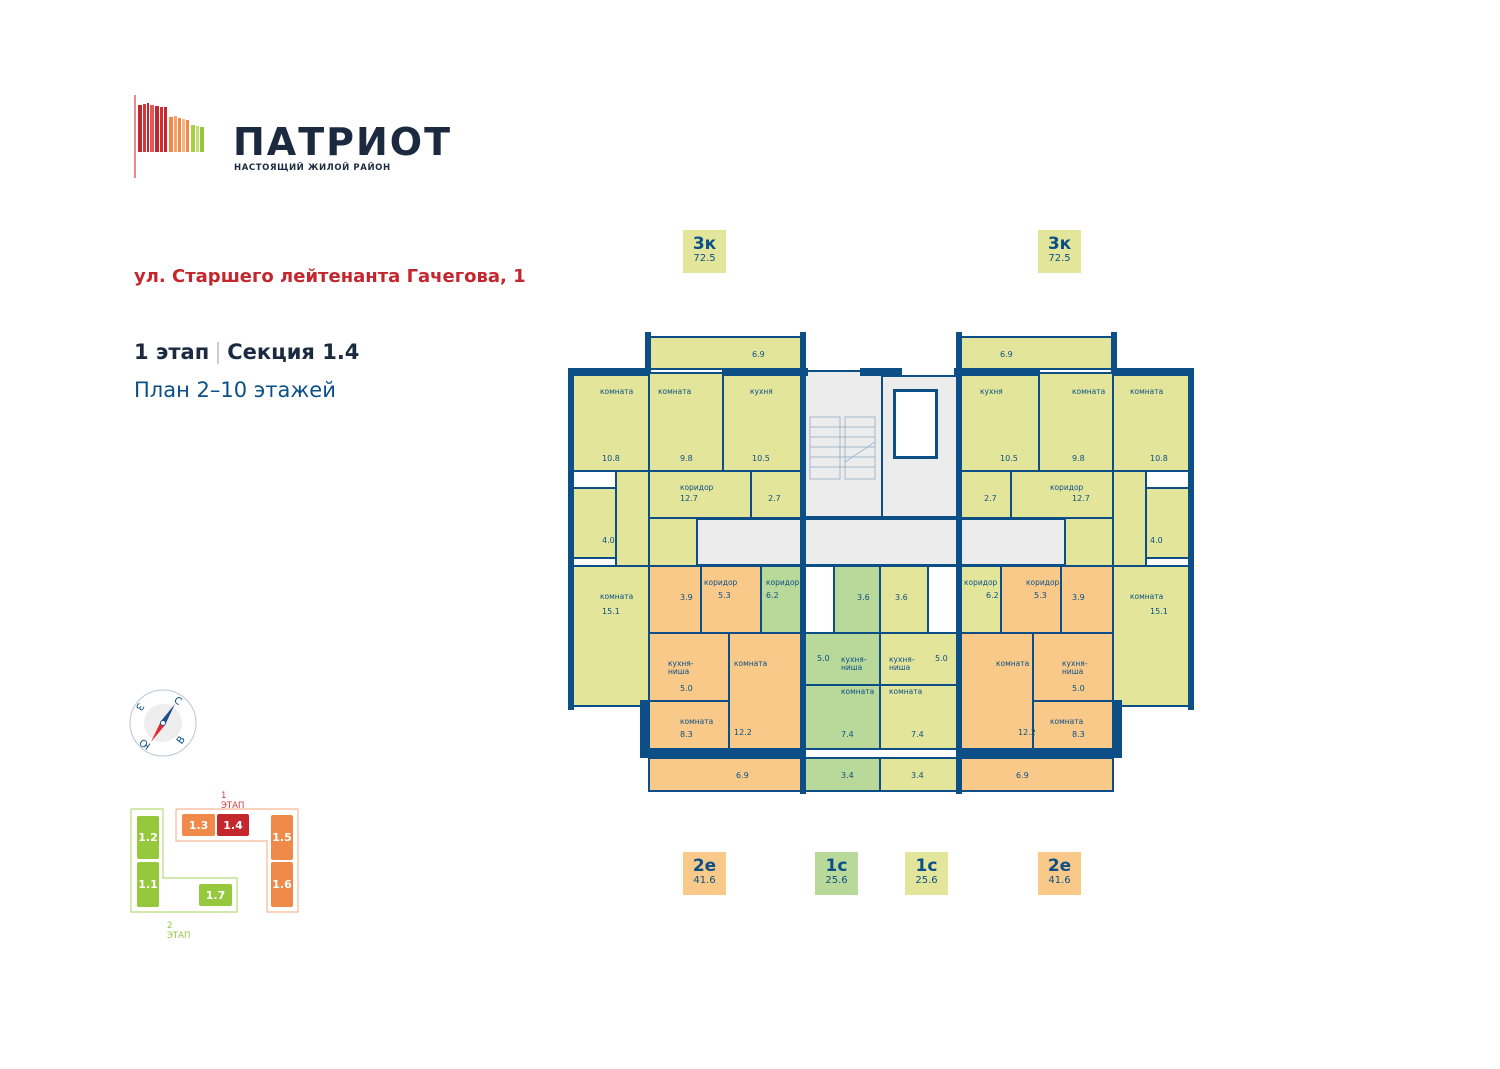  What do you see at coordinates (169, 136) in the screenshot?
I see `logo-bars-icon` at bounding box center [169, 136].